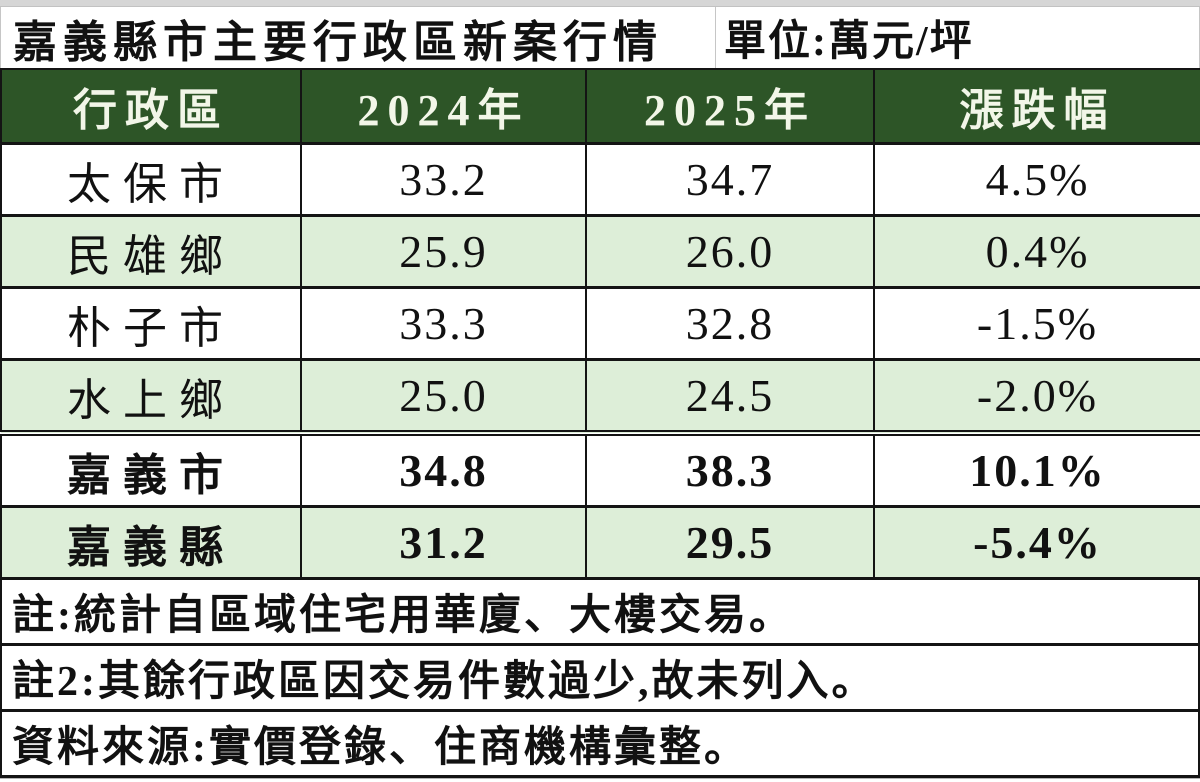  Describe the element at coordinates (600, 780) in the screenshot. I see `bottom-gridline-strip` at that location.